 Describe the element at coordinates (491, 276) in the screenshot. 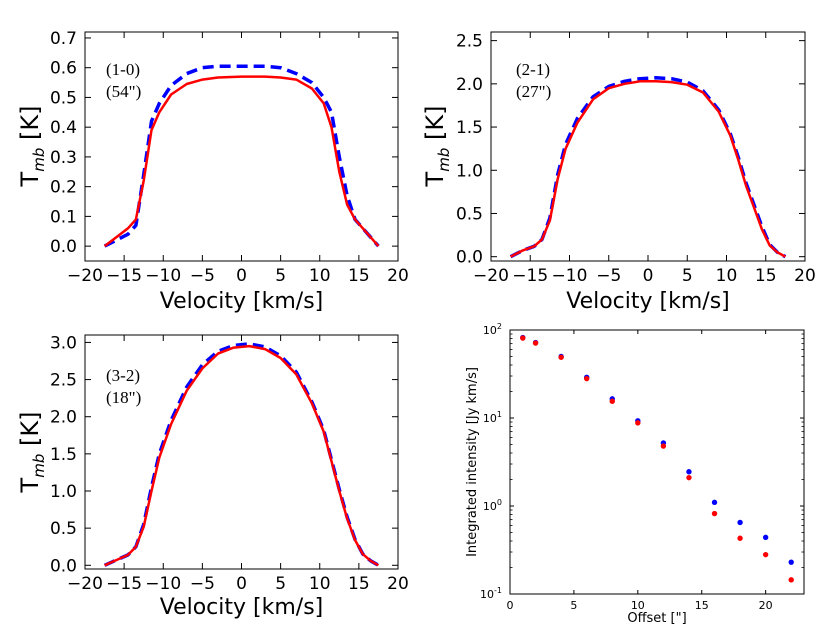

I see `panel-2-1-x-tick-label: −20` at that location.